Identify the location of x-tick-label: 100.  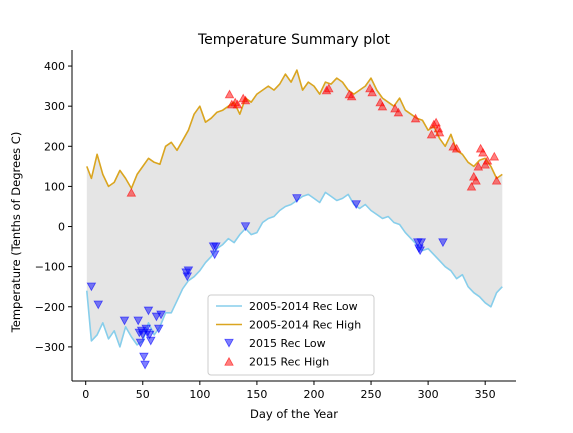
(199, 394).